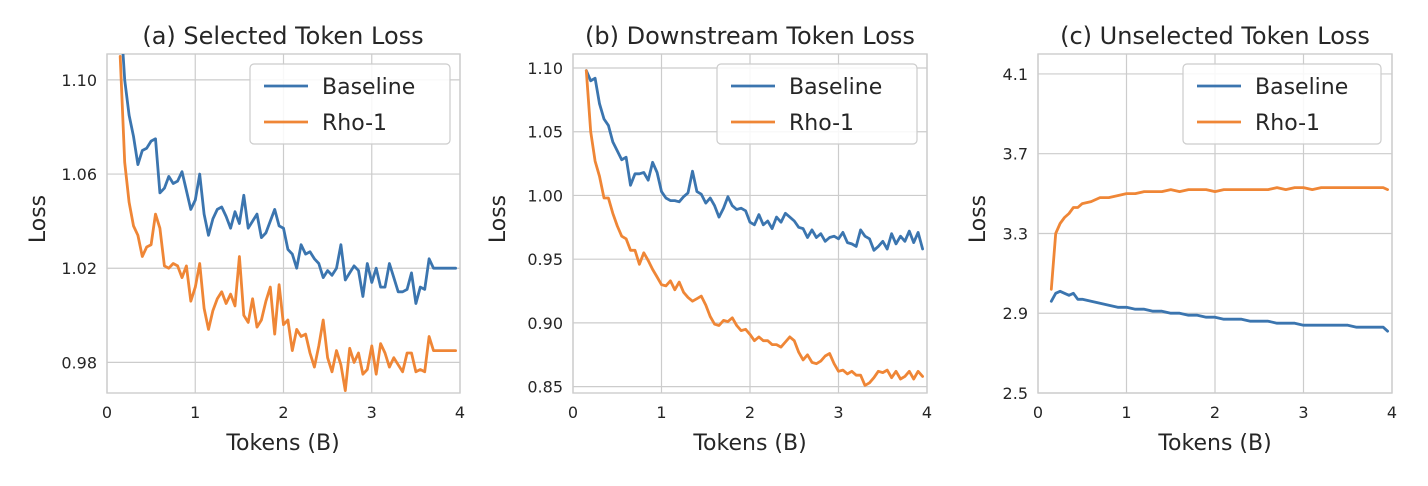 The width and height of the screenshot is (1428, 486). I want to click on y-tick-label: 4.1, so click(1015, 74).